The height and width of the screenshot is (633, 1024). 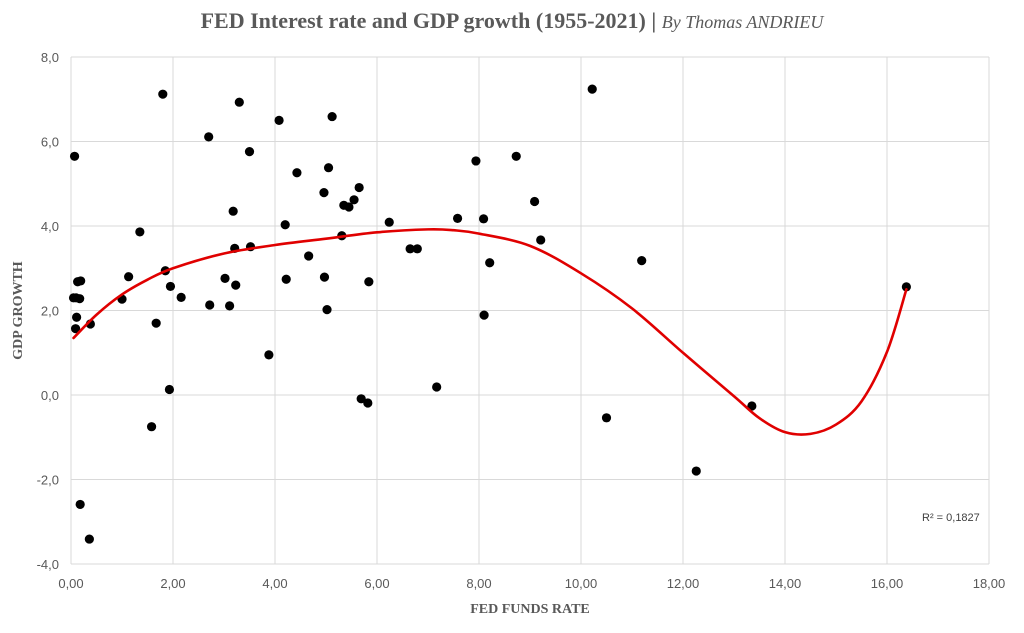 I want to click on r-squared-label: R² = 0,1827, so click(x=951, y=518).